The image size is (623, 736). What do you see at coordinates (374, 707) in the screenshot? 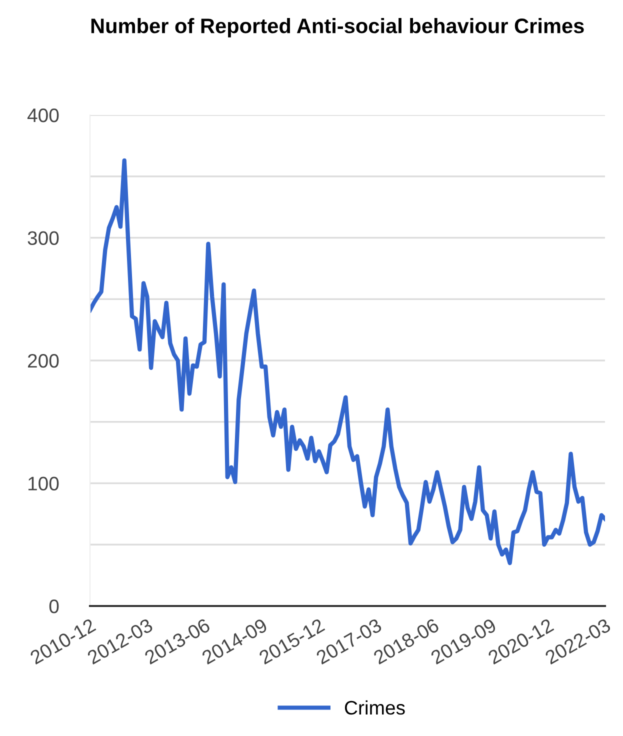
I see `legend-label: Crimes` at bounding box center [374, 707].